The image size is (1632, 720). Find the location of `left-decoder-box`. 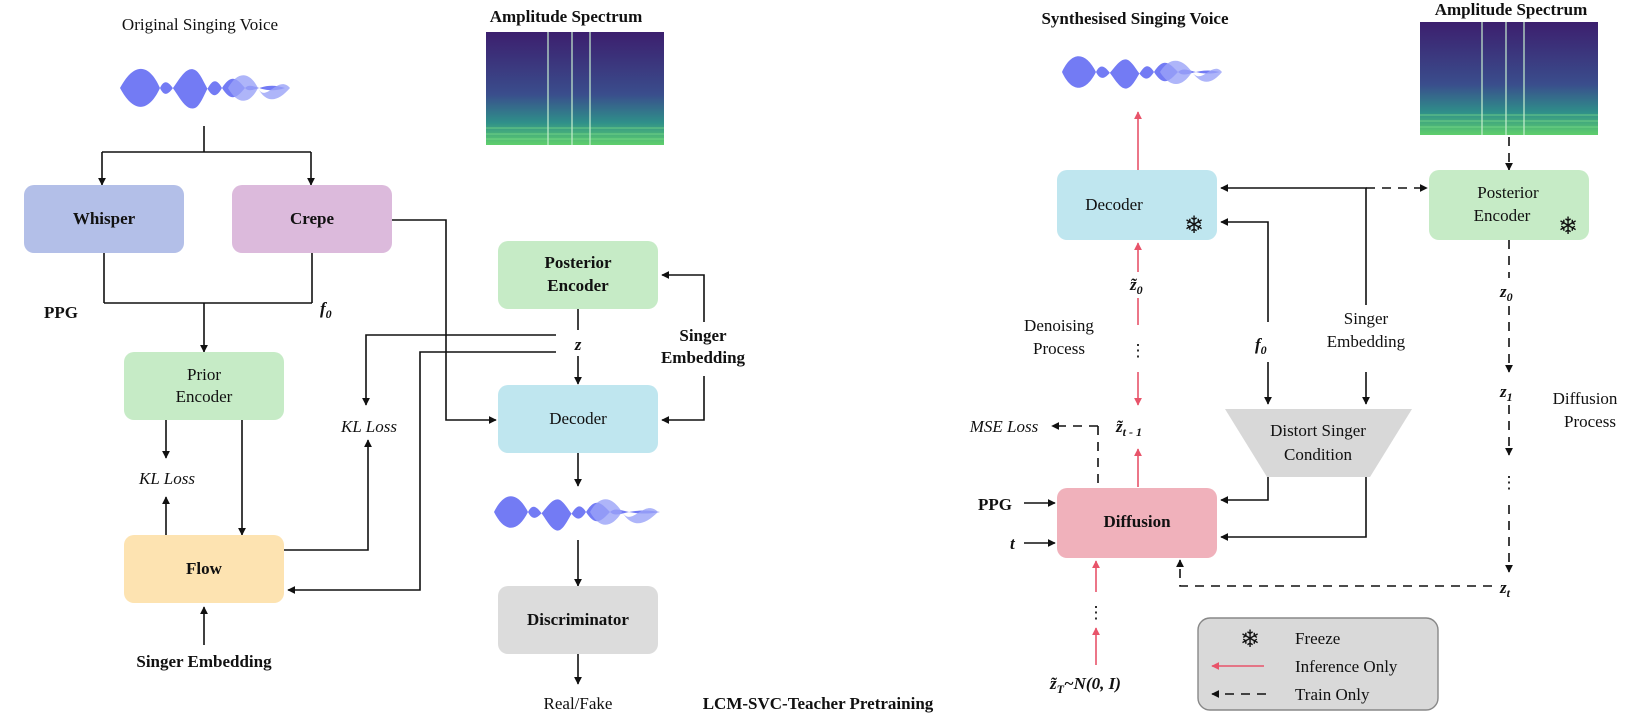

left-decoder-box is located at coordinates (578, 419).